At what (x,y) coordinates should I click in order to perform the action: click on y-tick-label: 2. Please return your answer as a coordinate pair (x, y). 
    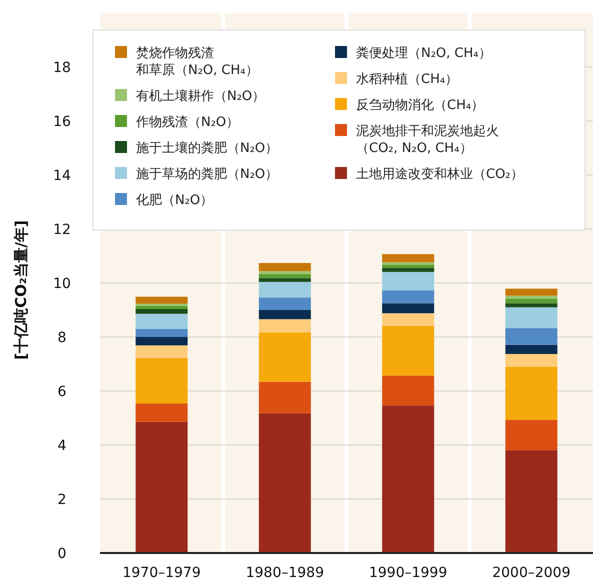
    Looking at the image, I should click on (62, 500).